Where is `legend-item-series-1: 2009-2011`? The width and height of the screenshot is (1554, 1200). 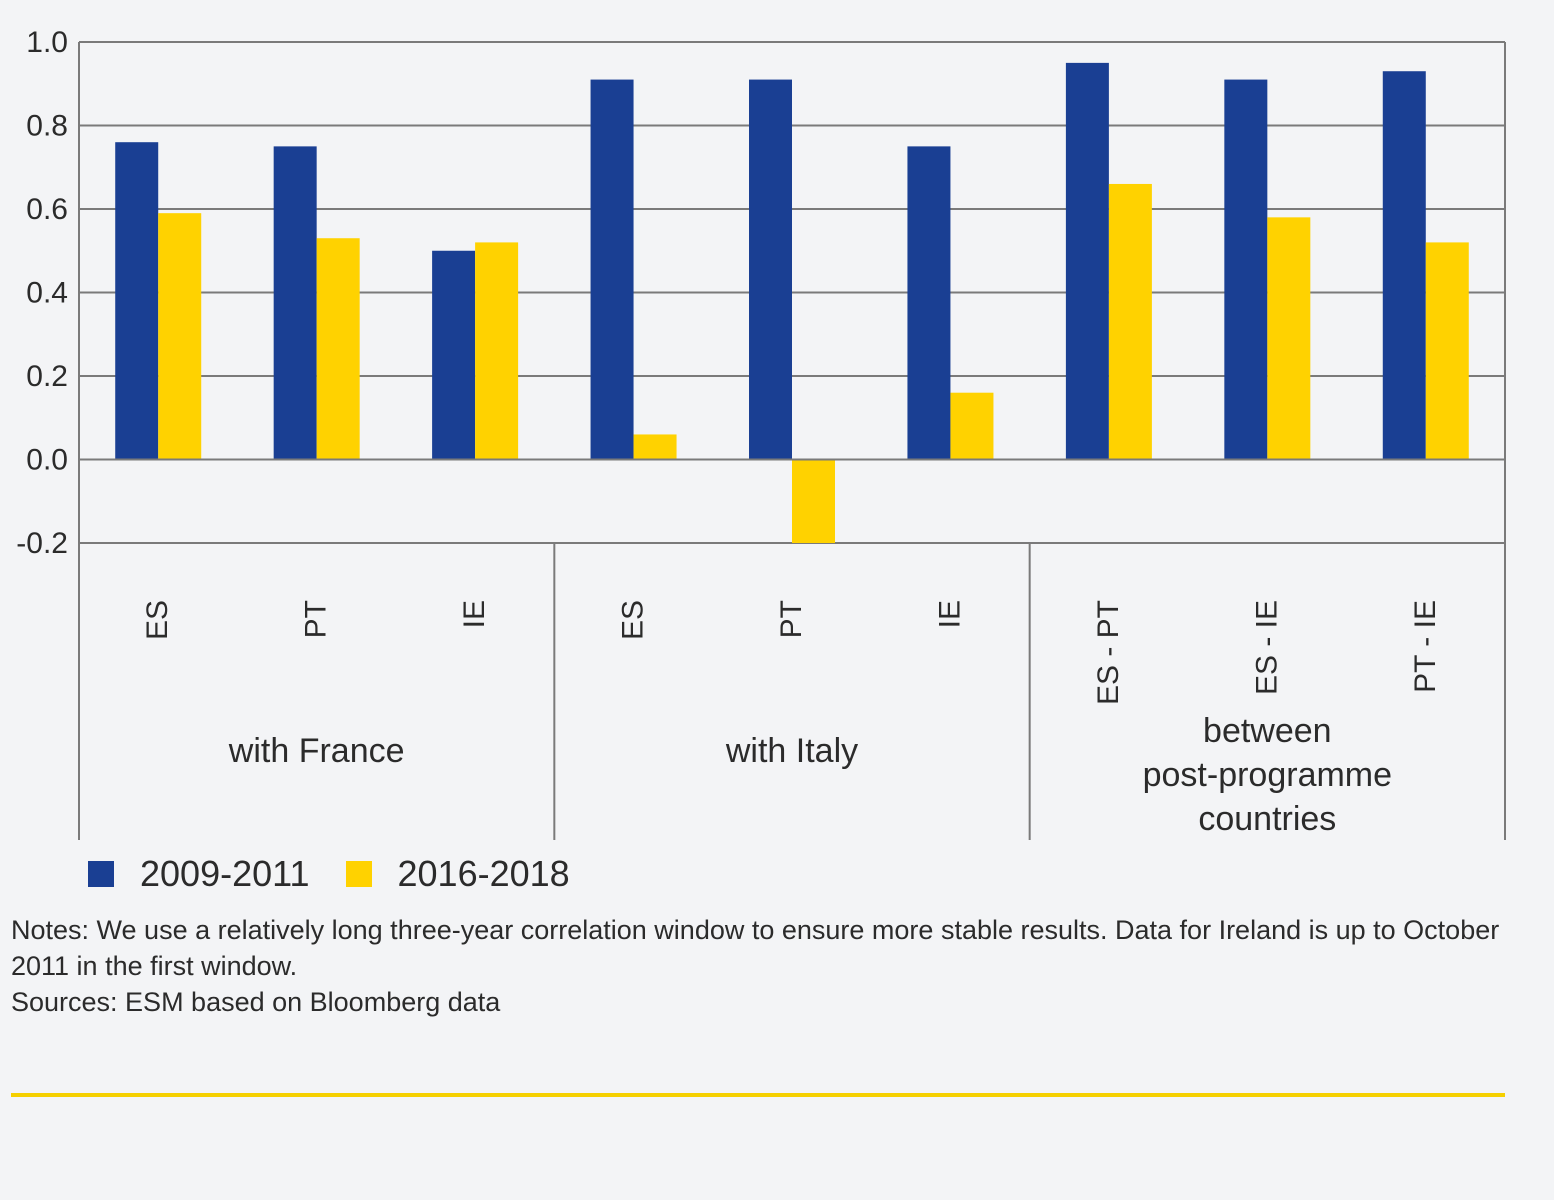
legend-item-series-1: 2009-2011 is located at coordinates (217, 874).